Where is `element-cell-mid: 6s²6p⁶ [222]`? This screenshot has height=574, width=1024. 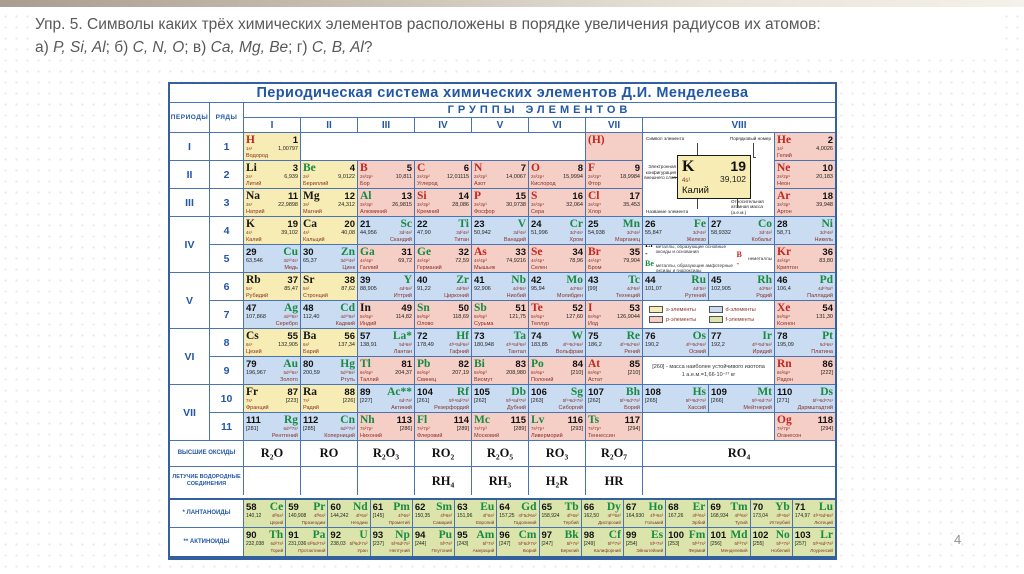 element-cell-mid: 6s²6p⁶ [222] is located at coordinates (805, 373).